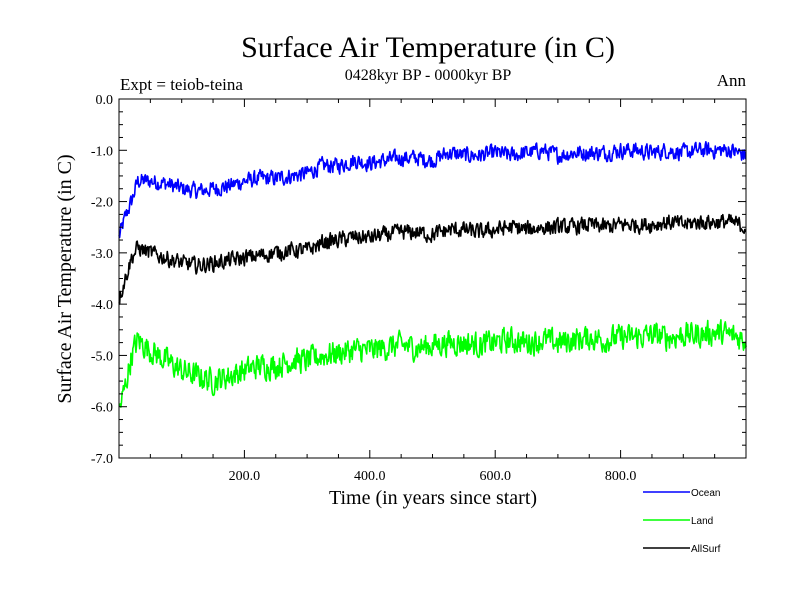 The height and width of the screenshot is (600, 800). I want to click on x-tick-label: 600.0, so click(495, 476).